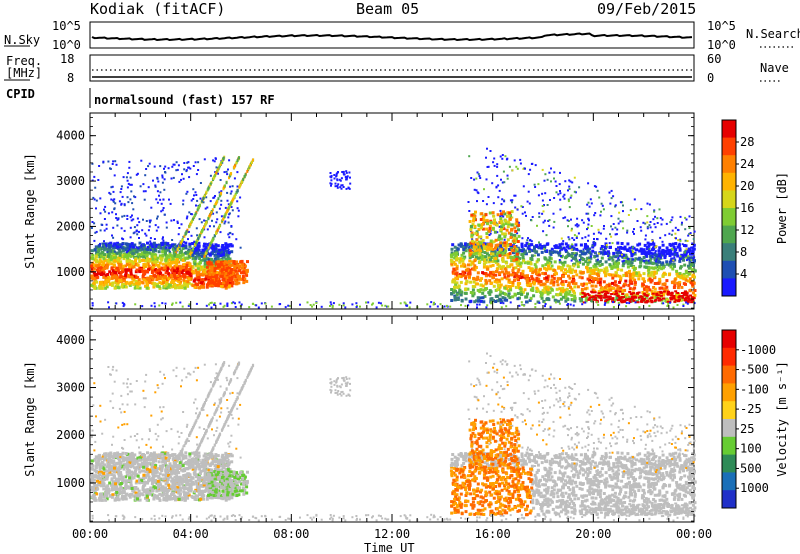 The width and height of the screenshot is (800, 554). I want to click on noise-left-tick-bottom: 10^0, so click(66, 45).